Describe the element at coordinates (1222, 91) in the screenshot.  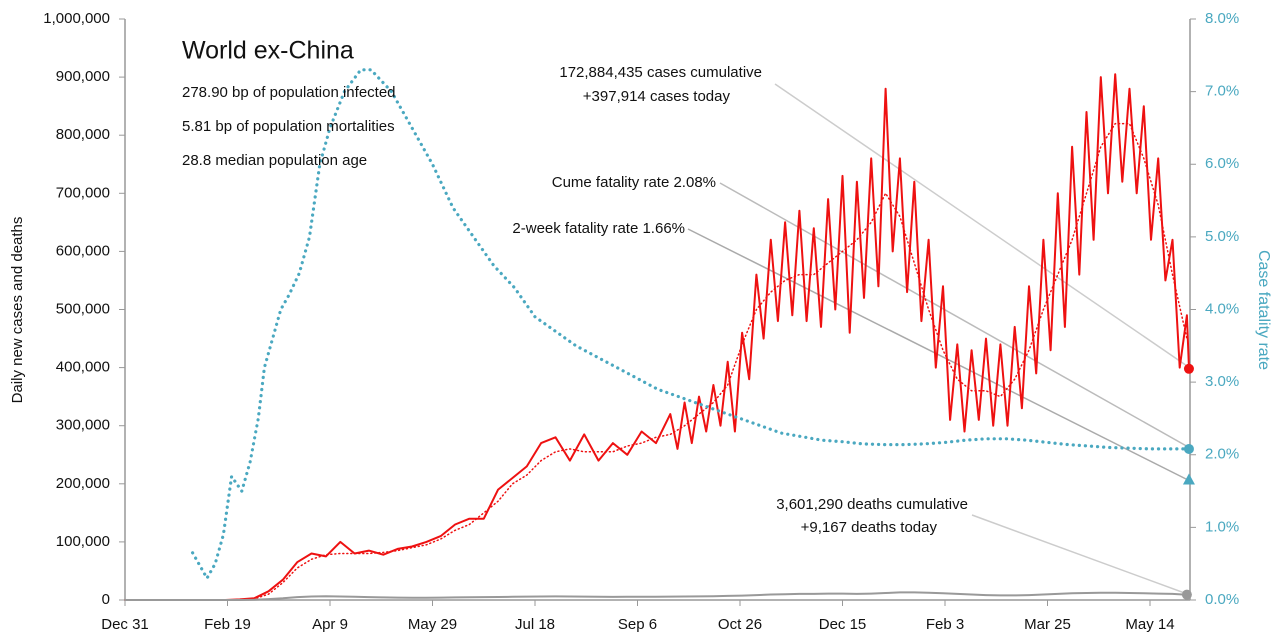
I see `y2-tick-label: 7.0%` at that location.